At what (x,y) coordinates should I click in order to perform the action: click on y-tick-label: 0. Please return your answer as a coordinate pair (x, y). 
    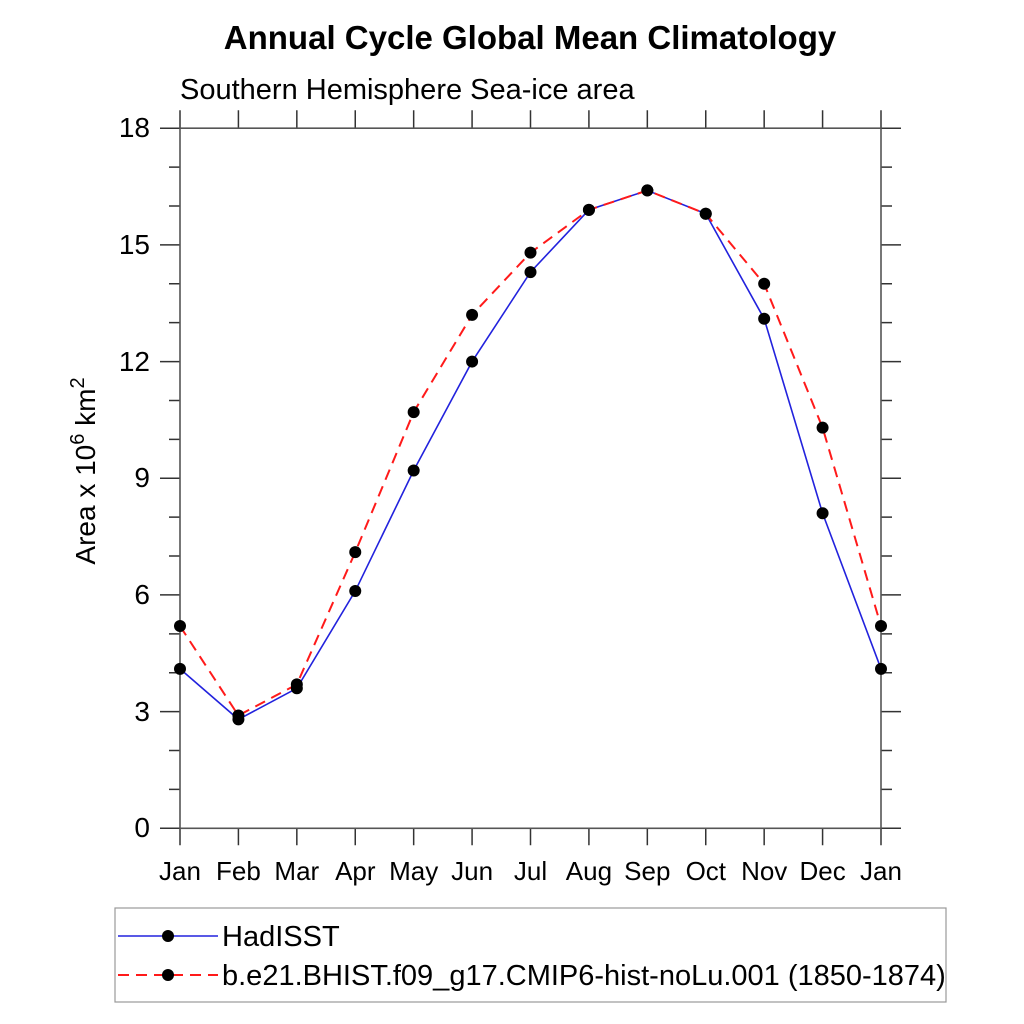
    Looking at the image, I should click on (142, 827).